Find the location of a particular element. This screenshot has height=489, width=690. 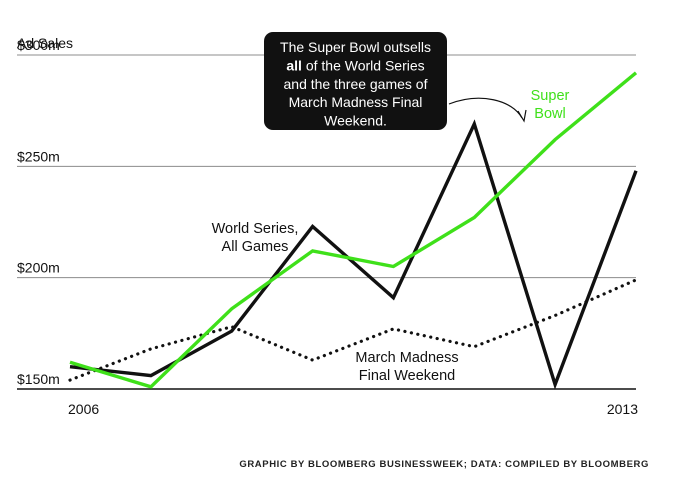

y-tick-label: $300m is located at coordinates (38, 45).